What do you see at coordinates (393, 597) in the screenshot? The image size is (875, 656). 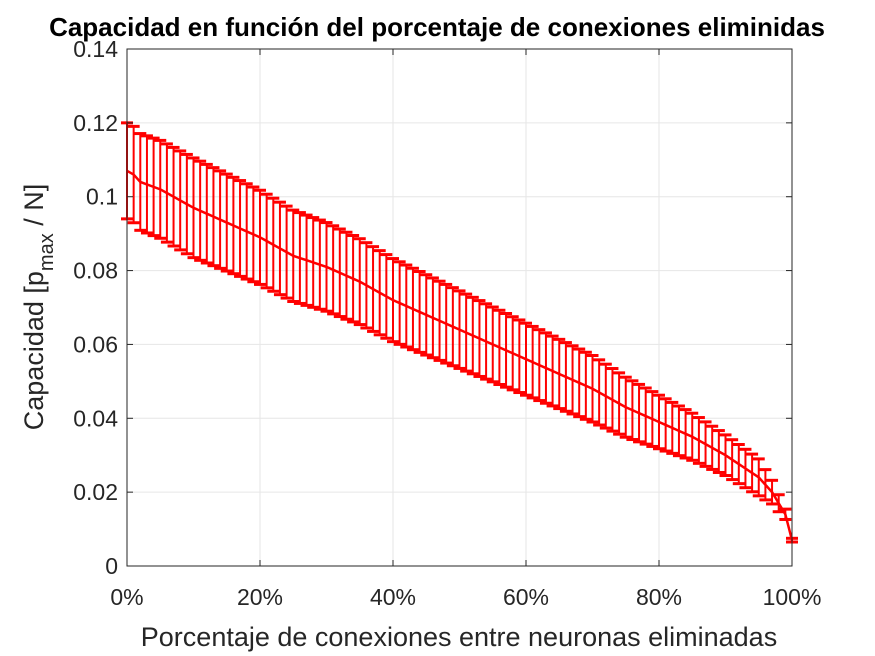 I see `x-tick-label: 40%` at bounding box center [393, 597].